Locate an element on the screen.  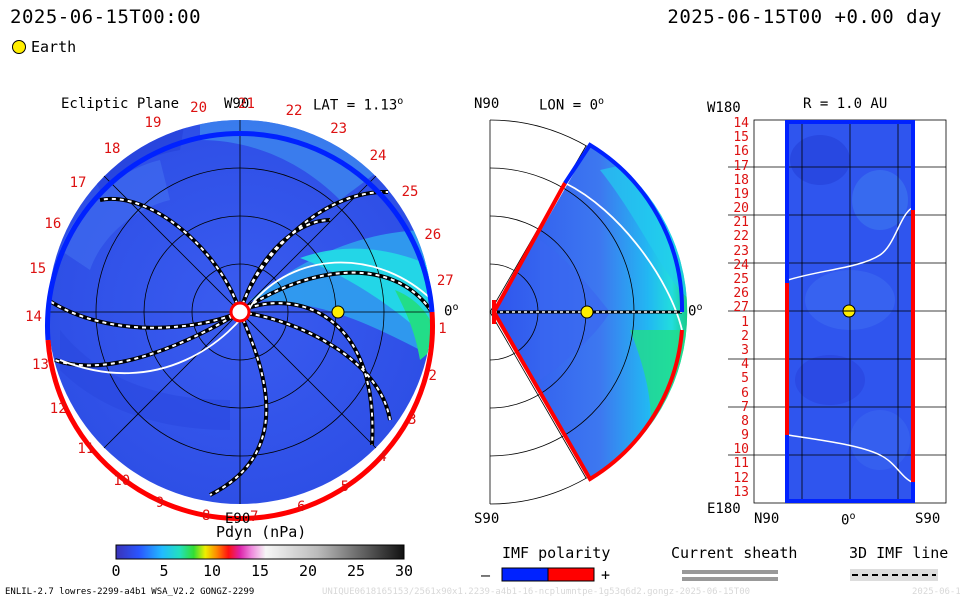
ecliptic-tick-7: 7 is located at coordinates (254, 517).